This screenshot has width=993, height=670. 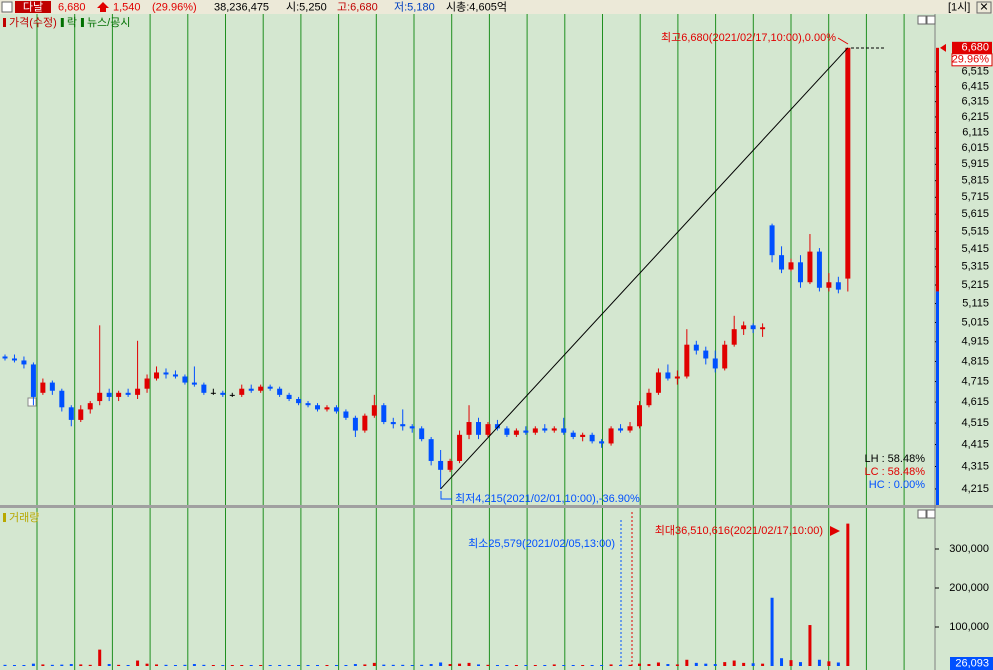 I want to click on legend-label: 뉴스/공시, so click(x=109, y=22).